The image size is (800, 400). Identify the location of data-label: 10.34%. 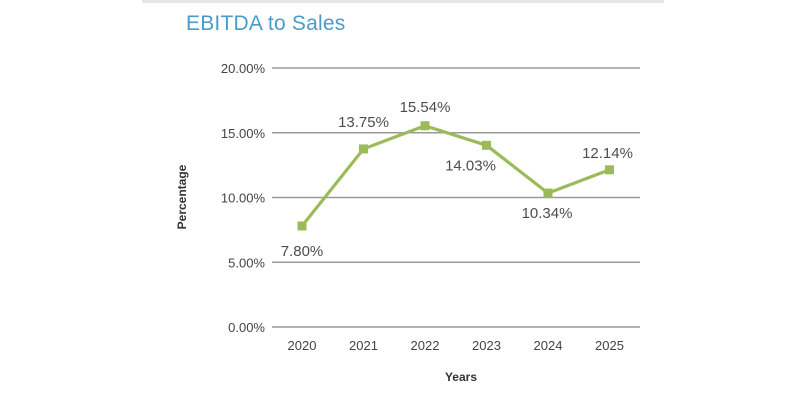
(547, 213).